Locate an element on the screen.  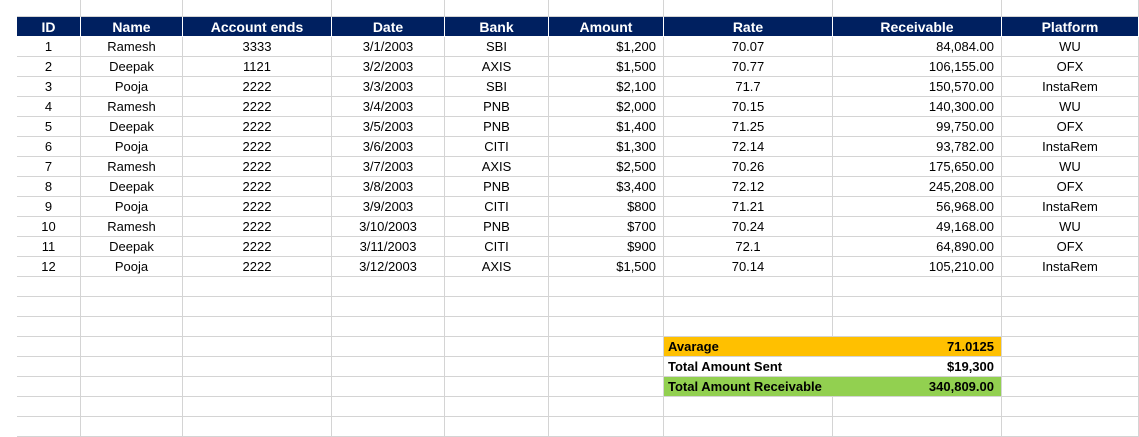
cell-id: 7 is located at coordinates (49, 167).